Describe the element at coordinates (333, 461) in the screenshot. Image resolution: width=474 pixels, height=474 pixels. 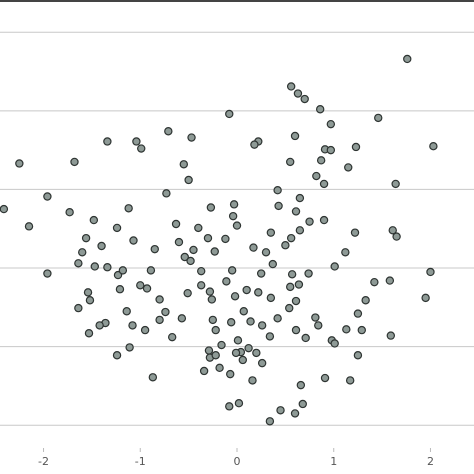
I see `x-tick-label: 1` at that location.